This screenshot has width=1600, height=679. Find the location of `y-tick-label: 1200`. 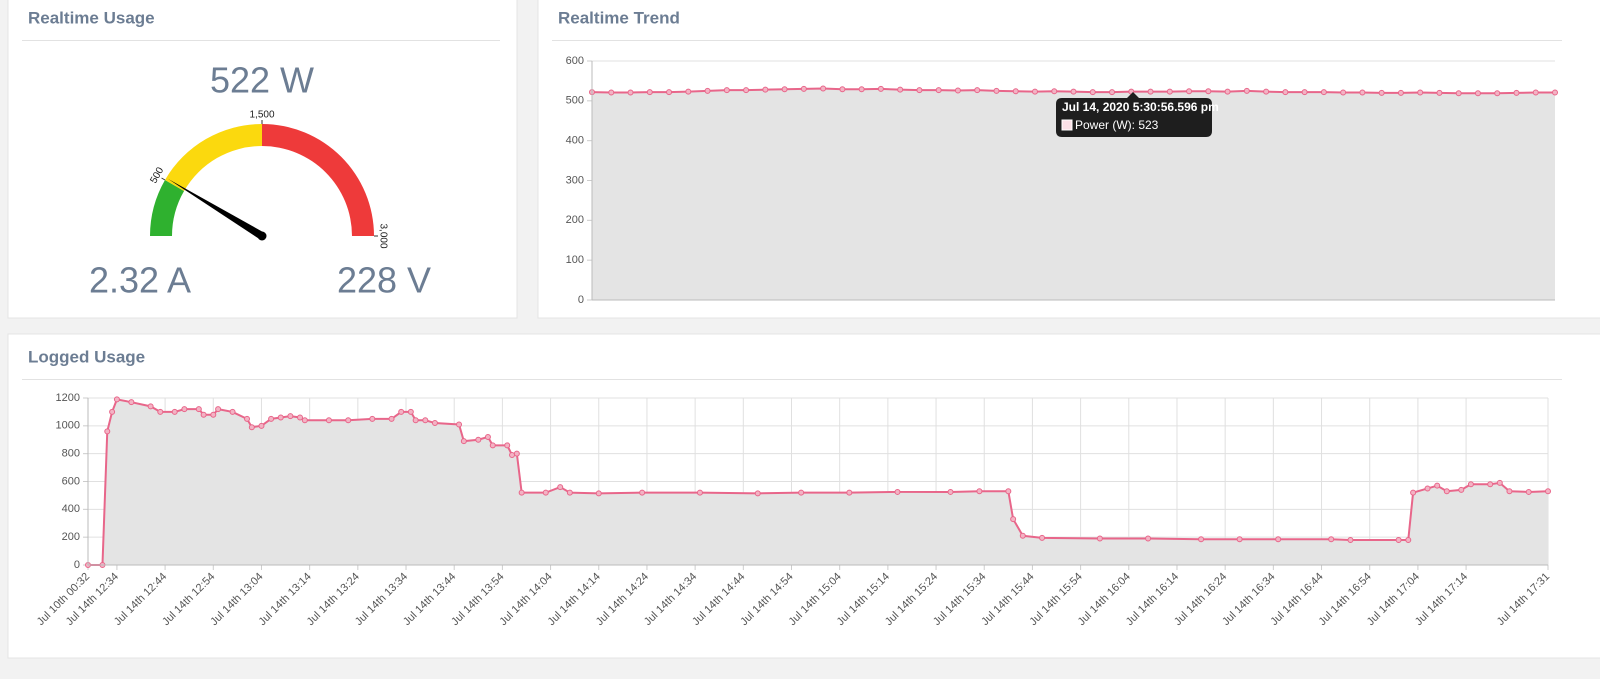

y-tick-label: 1200 is located at coordinates (68, 398).